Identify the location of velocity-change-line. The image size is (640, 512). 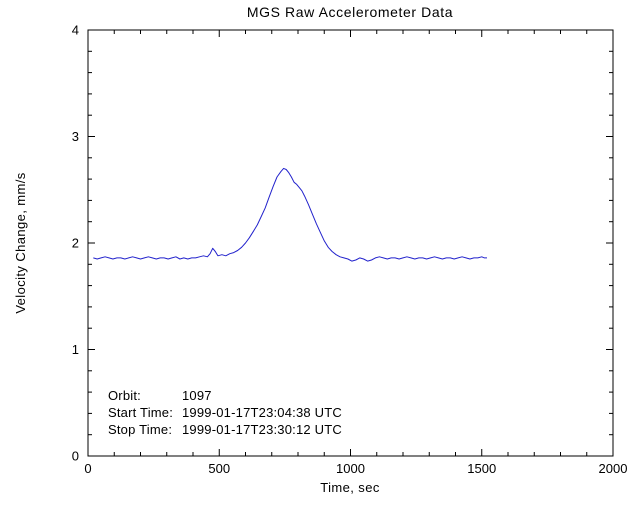
(290, 214).